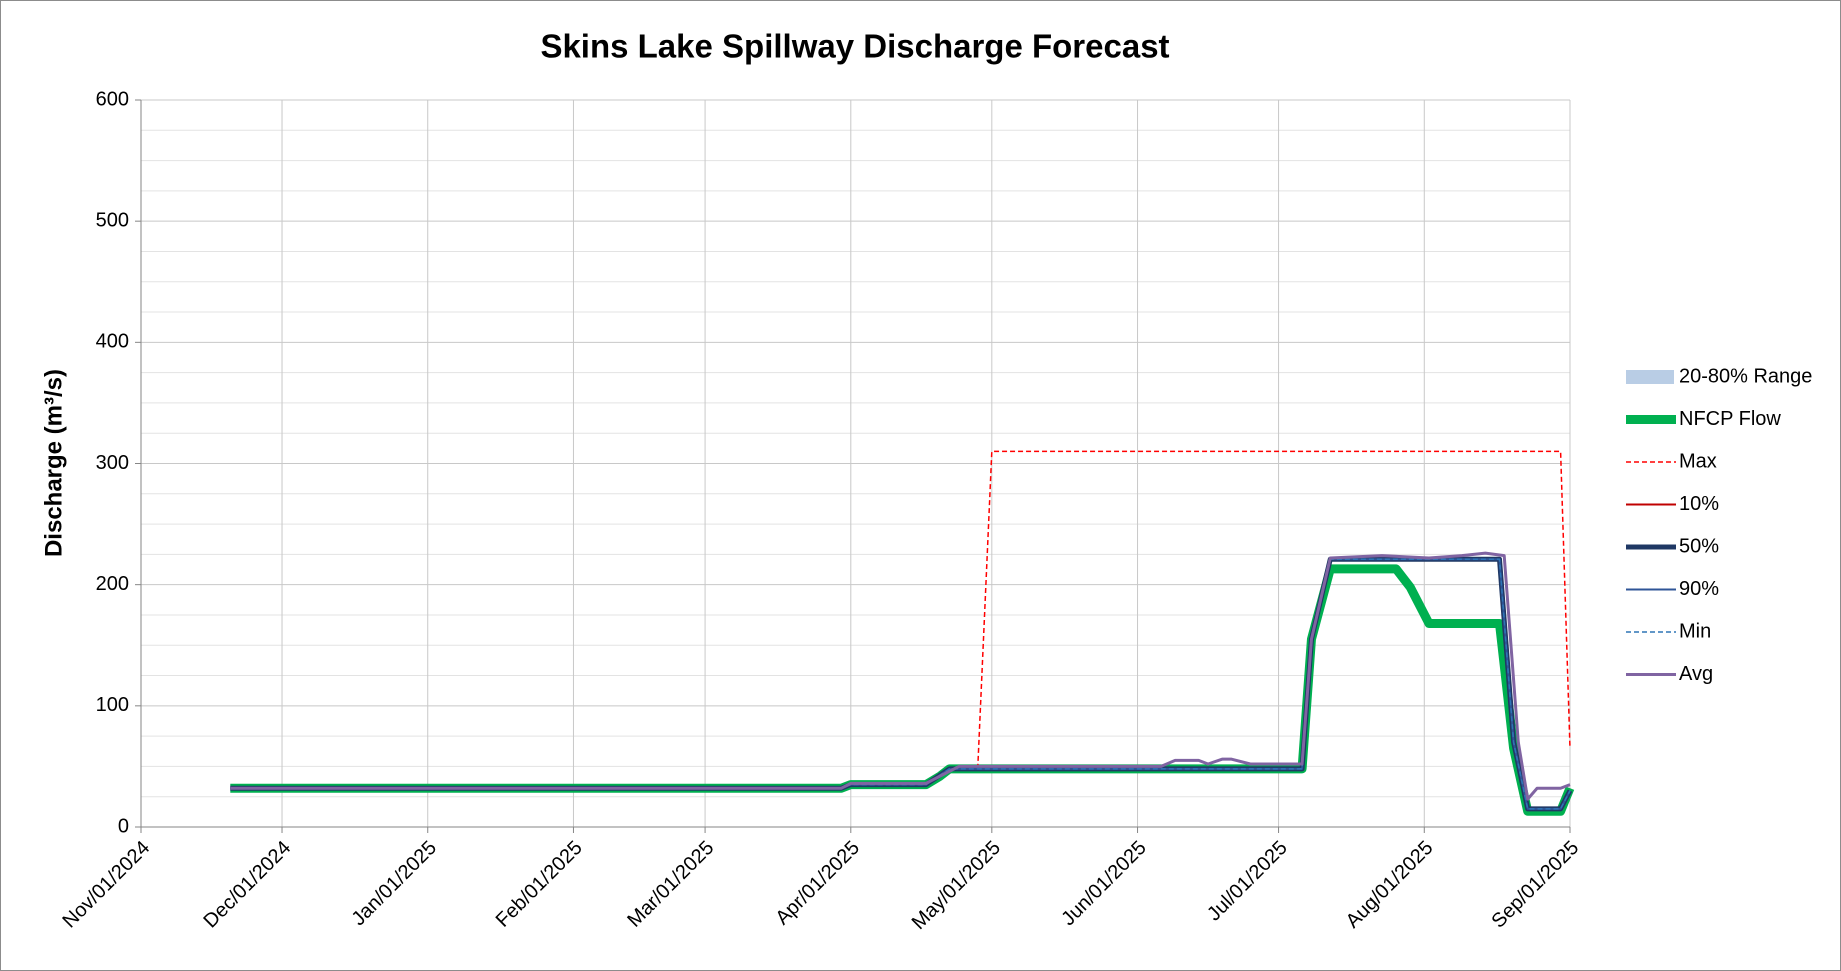 This screenshot has height=971, width=1841. What do you see at coordinates (112, 220) in the screenshot?
I see `y-tick-label: 500` at bounding box center [112, 220].